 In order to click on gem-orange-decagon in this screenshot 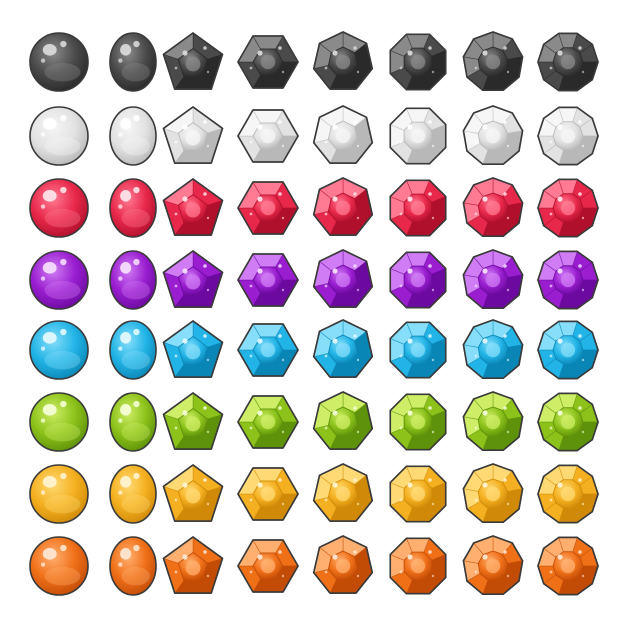, I will do `click(568, 566)`.